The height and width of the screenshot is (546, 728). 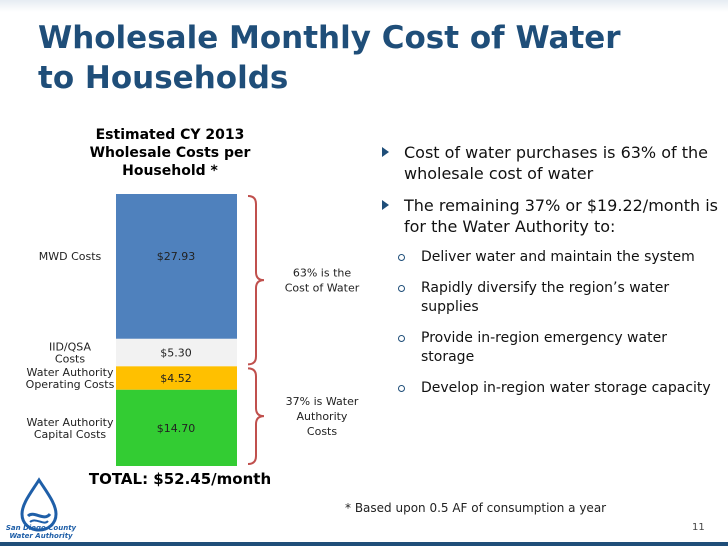 What do you see at coordinates (558, 257) in the screenshot?
I see `bullet-text: Deliver water and maintain the system` at bounding box center [558, 257].